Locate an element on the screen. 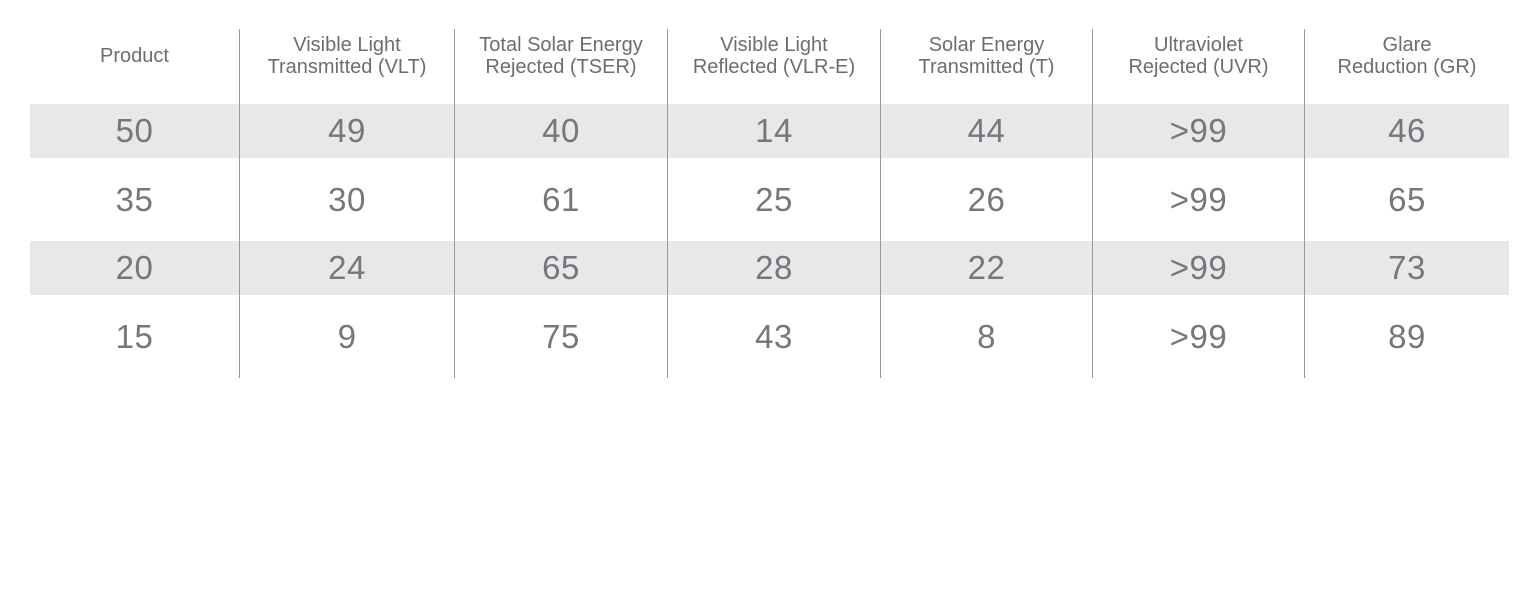 This screenshot has height=600, width=1538. table-cell: 40 is located at coordinates (560, 131).